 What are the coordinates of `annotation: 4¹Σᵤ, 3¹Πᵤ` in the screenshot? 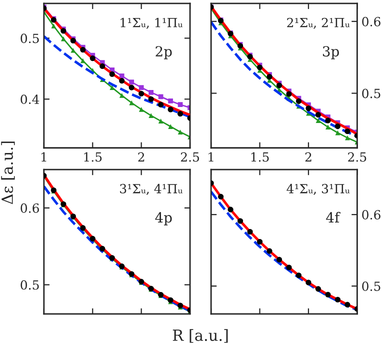 It's located at (318, 189).